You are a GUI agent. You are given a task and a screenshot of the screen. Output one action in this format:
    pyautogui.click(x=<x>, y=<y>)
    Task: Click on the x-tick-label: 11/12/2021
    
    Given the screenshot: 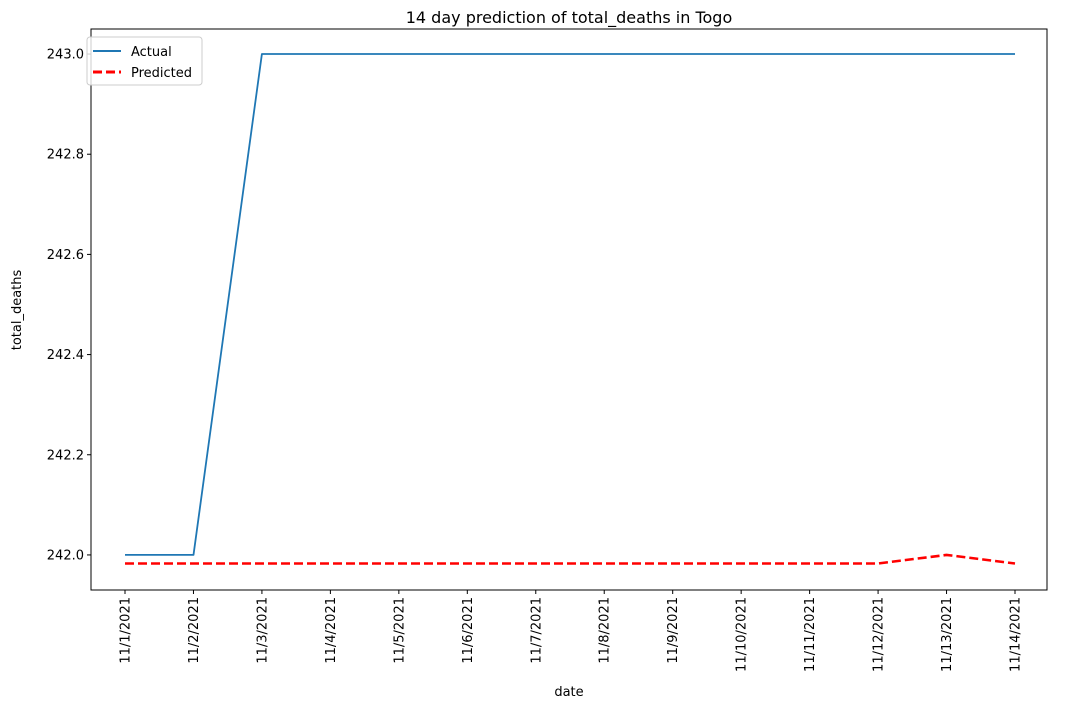 What is the action you would take?
    pyautogui.click(x=879, y=634)
    